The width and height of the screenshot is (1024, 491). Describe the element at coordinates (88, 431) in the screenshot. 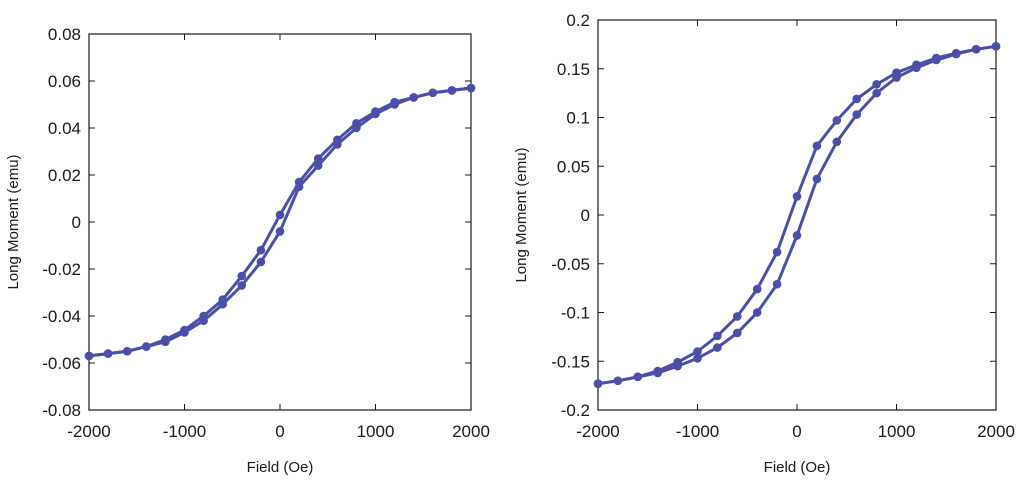

I see `left-x-tick-label: -2000` at that location.